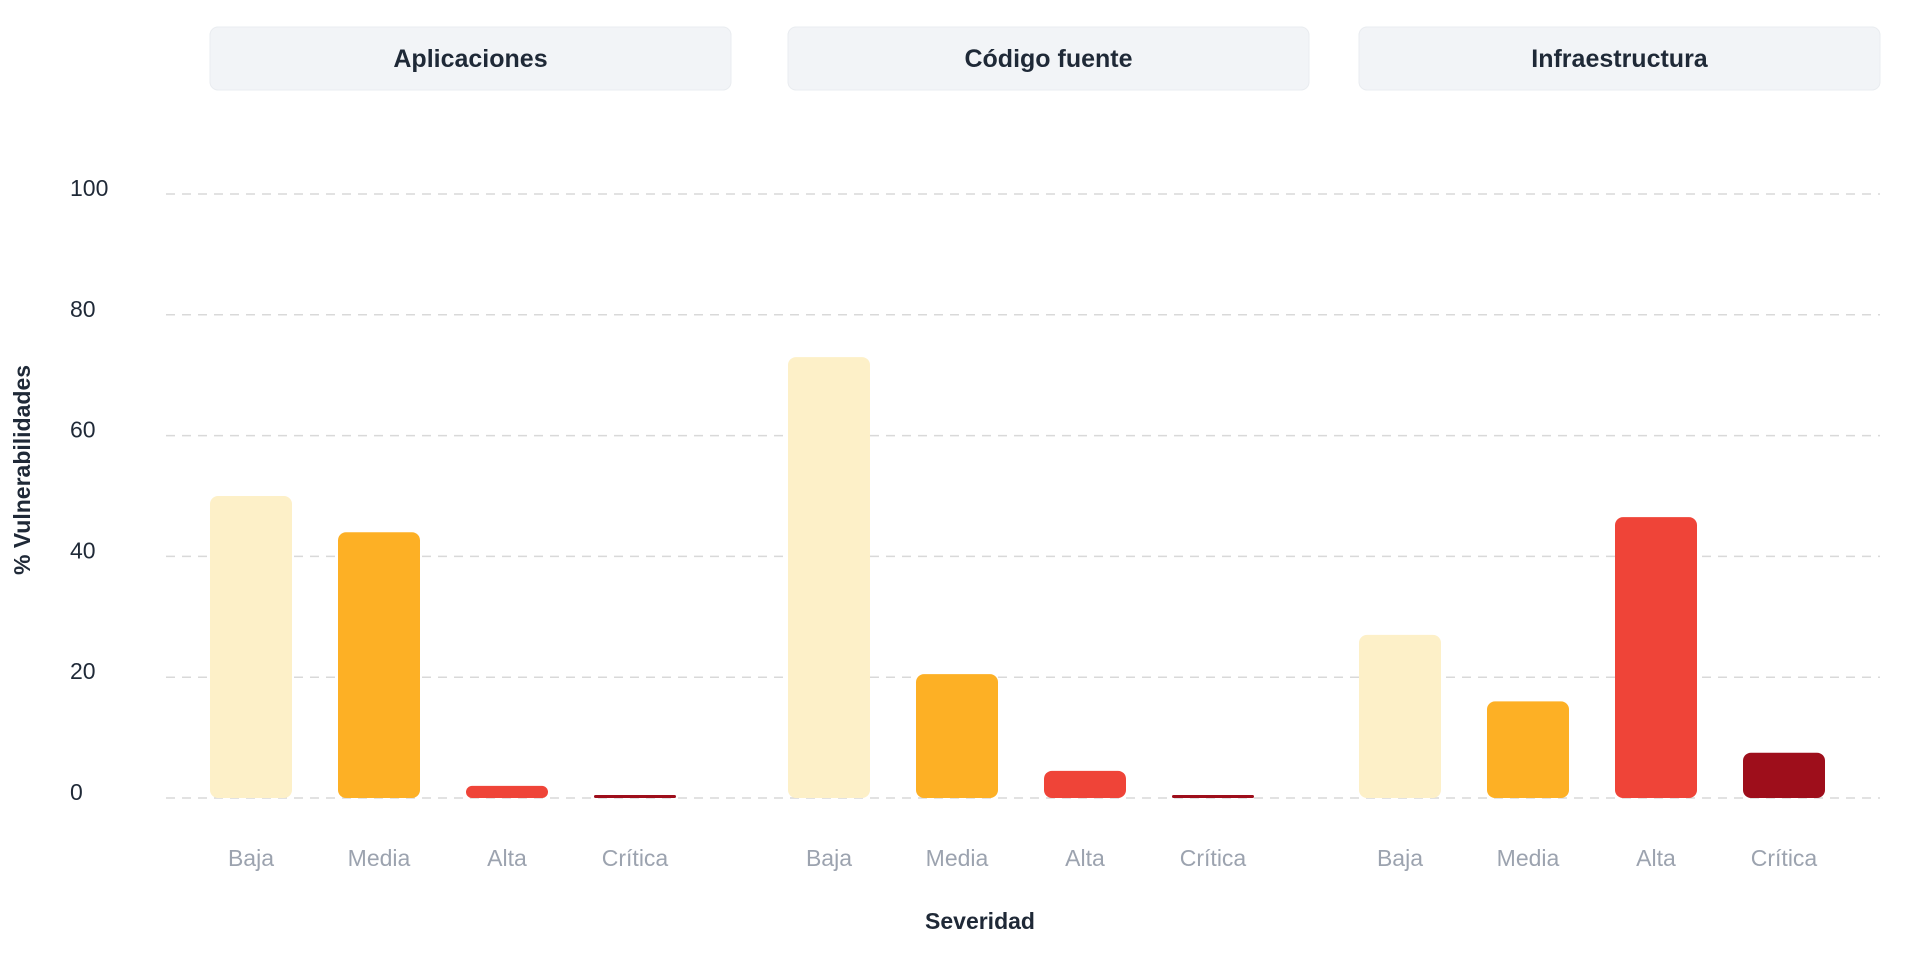 The width and height of the screenshot is (1919, 954). I want to click on y-tick-label: 80, so click(83, 309).